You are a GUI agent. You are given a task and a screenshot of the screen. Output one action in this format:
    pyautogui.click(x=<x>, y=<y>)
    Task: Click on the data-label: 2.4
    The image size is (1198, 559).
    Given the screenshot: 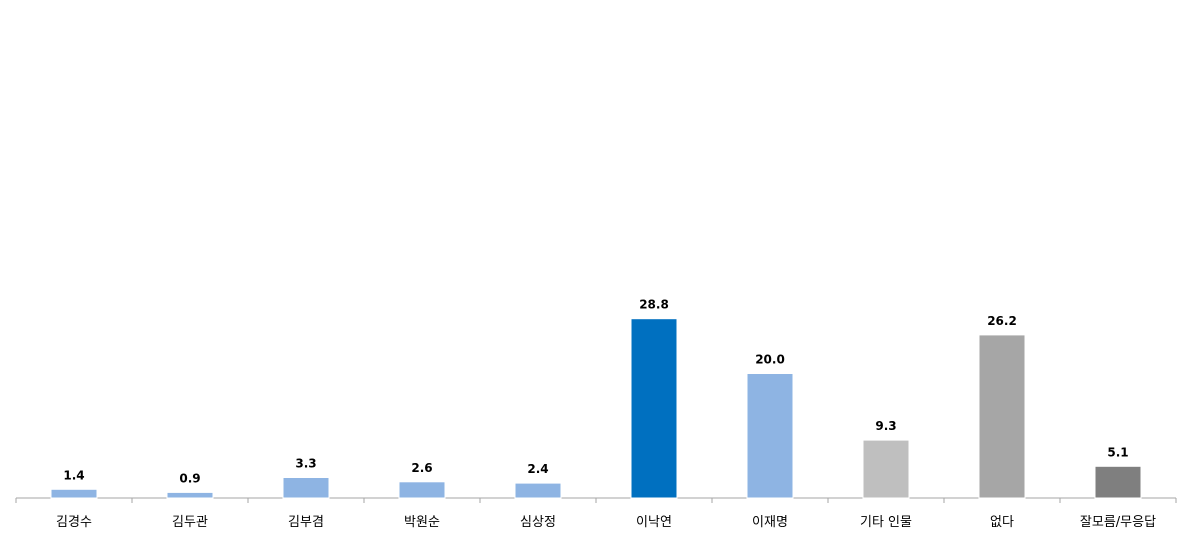 What is the action you would take?
    pyautogui.click(x=537, y=469)
    